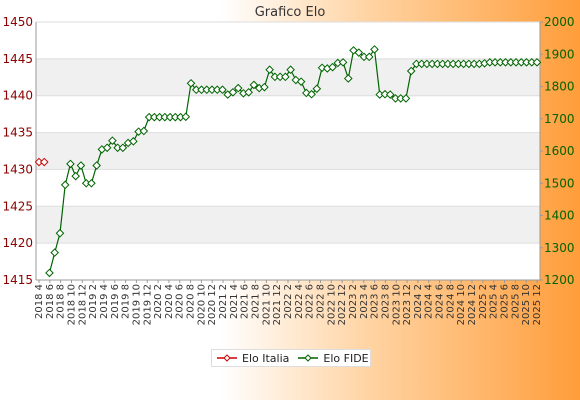  I want to click on x-tick-label: 2019 2, so click(93, 301).